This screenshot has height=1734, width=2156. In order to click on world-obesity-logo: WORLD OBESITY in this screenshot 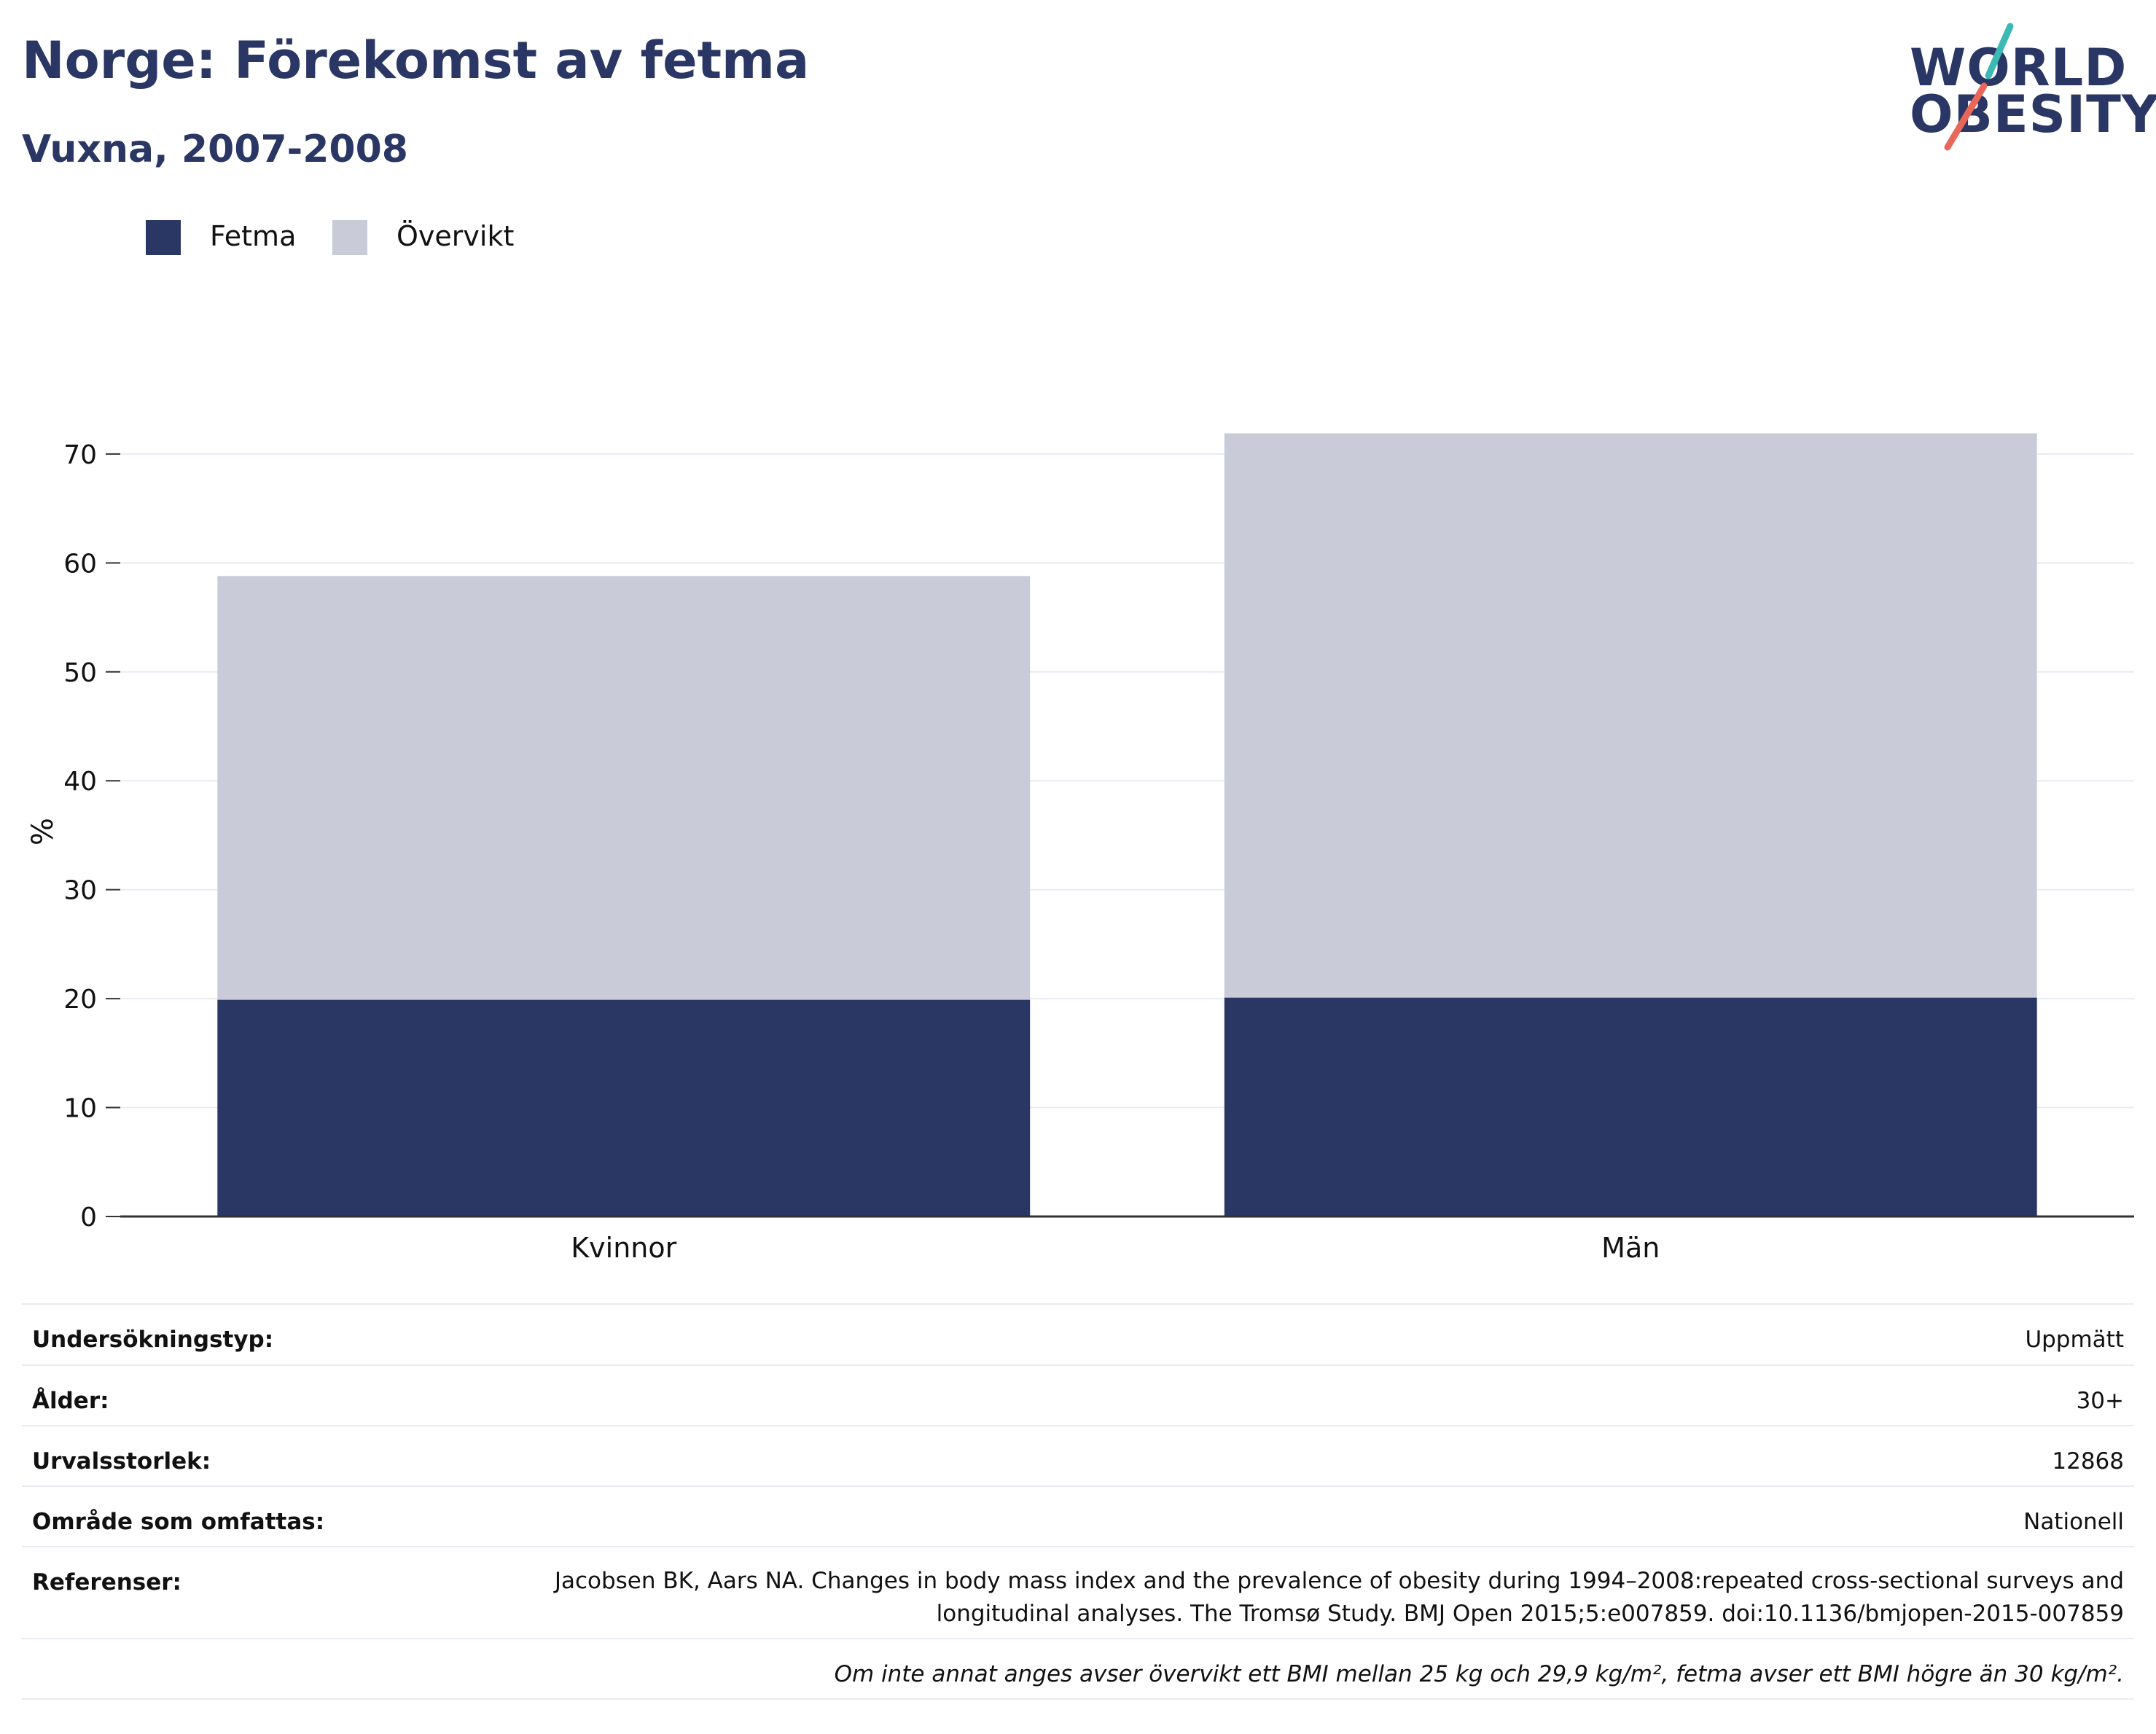, I will do `click(2029, 88)`.